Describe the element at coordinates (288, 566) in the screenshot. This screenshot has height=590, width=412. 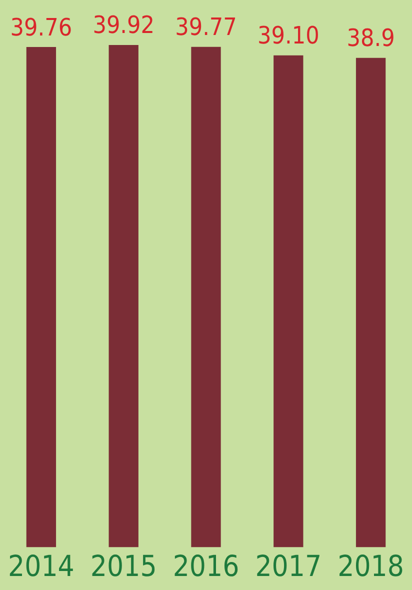
I see `x-tick-label: 2017` at that location.